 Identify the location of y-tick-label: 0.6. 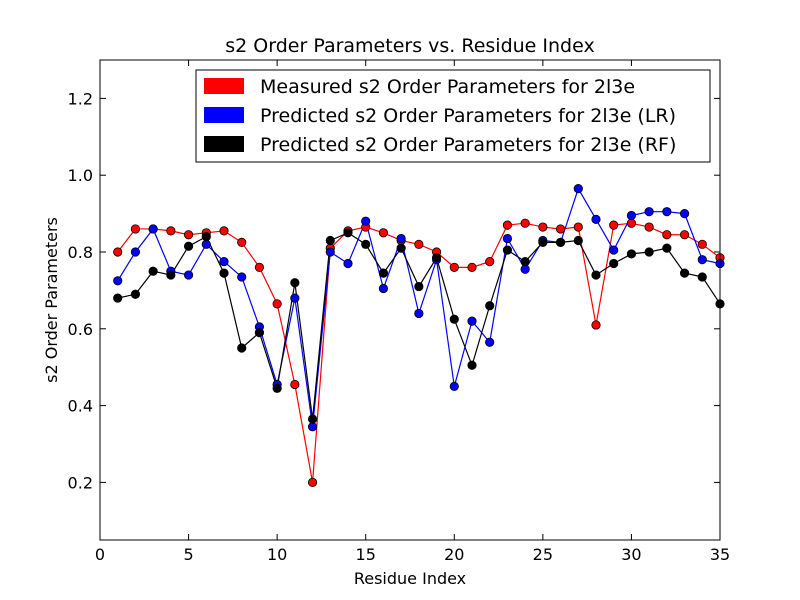
(80, 329).